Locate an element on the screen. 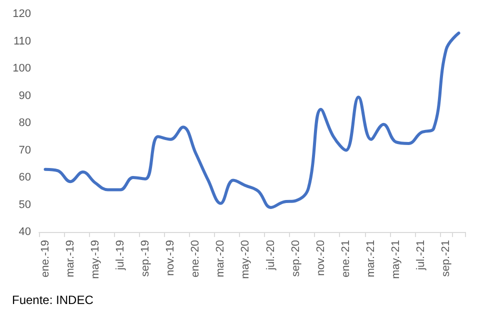  x-tick-label: mar.-19 is located at coordinates (70, 259).